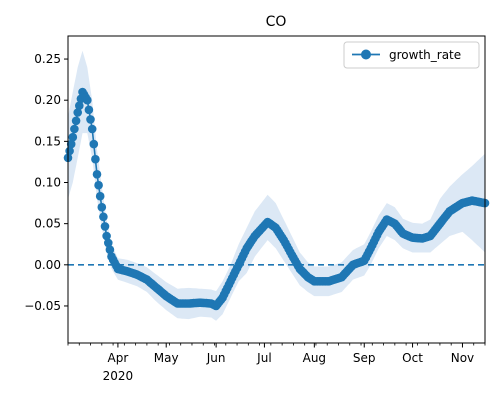 The height and width of the screenshot is (404, 500). I want to click on legend-marker, so click(366, 54).